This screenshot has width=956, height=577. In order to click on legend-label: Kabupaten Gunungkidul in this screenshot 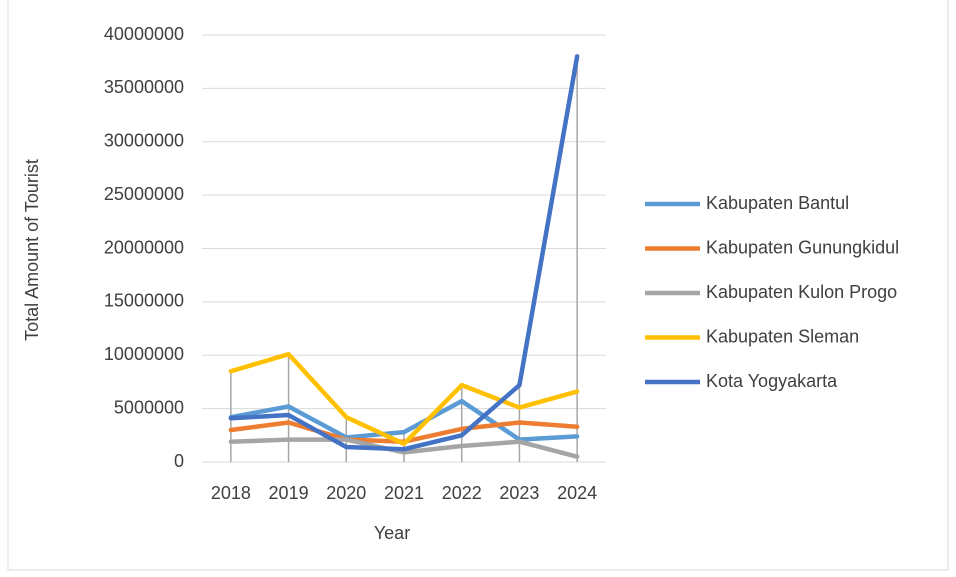, I will do `click(802, 247)`.